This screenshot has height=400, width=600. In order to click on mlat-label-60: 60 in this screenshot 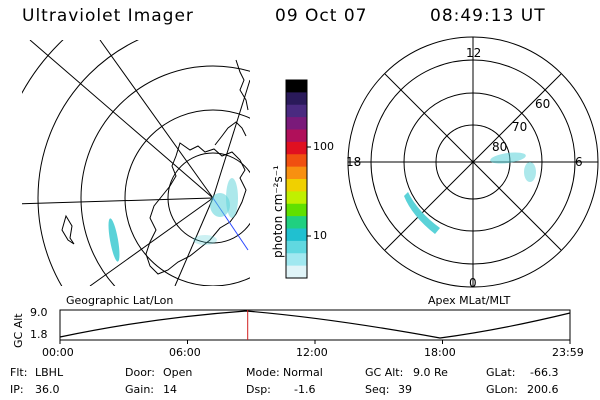, I will do `click(543, 104)`.